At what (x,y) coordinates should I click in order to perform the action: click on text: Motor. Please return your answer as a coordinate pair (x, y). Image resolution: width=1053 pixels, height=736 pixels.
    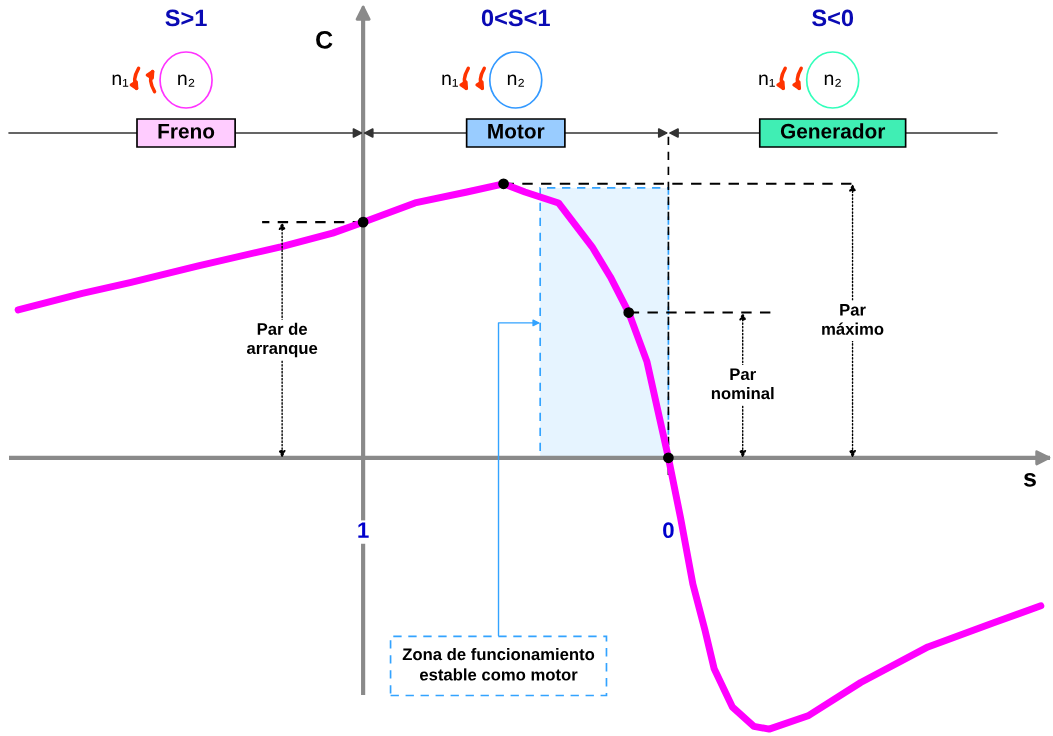
    Looking at the image, I should click on (516, 131).